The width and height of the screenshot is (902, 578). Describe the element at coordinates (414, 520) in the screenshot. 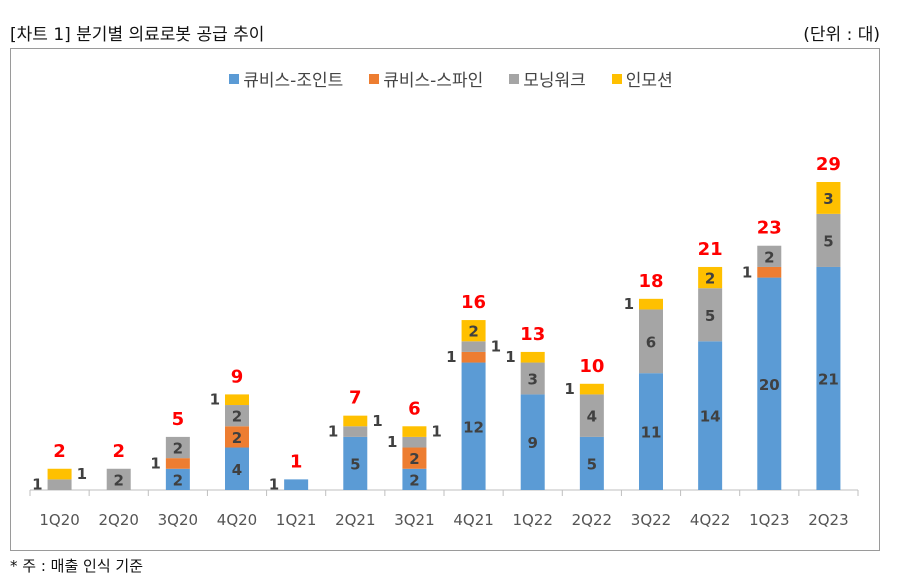

I see `category-label: 3Q21` at that location.